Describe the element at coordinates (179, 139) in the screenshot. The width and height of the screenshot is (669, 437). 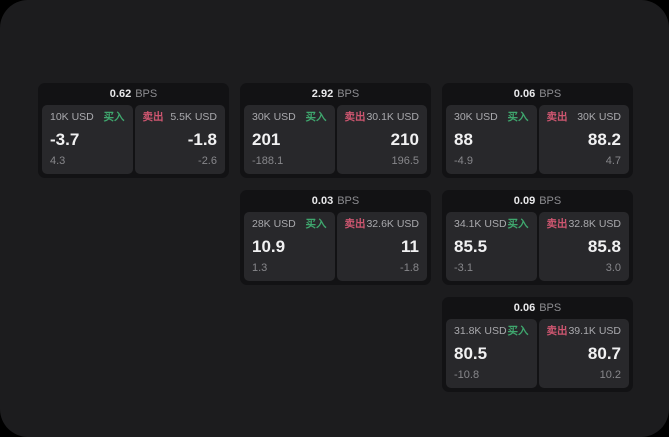
I see `sell-panel: 卖出 5.5K USD -1.8 -2.6` at that location.